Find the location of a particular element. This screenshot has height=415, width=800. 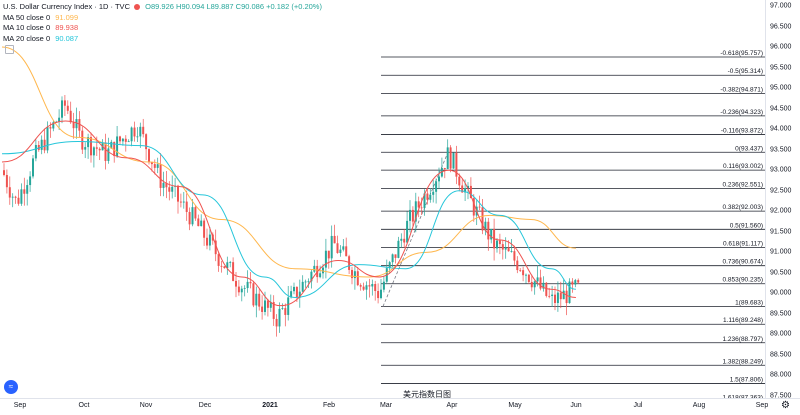

symbol-title: U.S. Dollar Currency Index · 1D · TVC is located at coordinates (66, 6).